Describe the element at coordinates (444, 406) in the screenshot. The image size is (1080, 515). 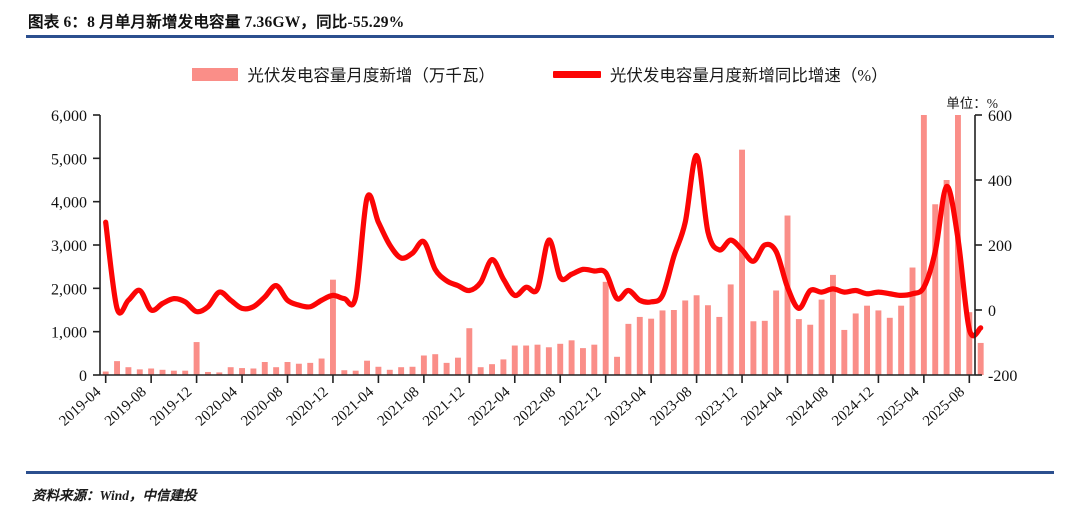
I see `x-axis-tick-label: 2021-12` at that location.